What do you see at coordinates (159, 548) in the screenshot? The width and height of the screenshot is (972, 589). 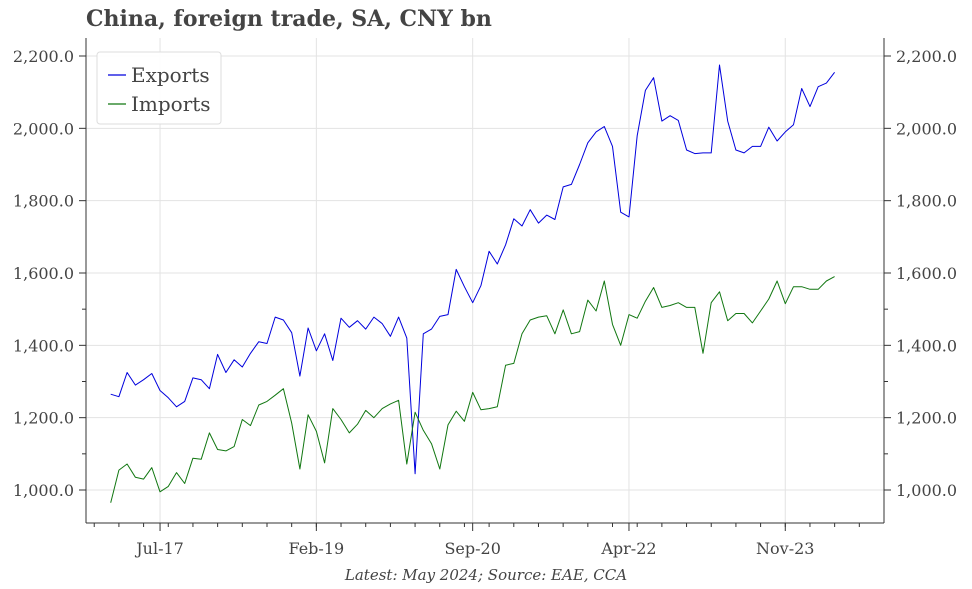 I see `x-tick-label: Jul-17` at bounding box center [159, 548].